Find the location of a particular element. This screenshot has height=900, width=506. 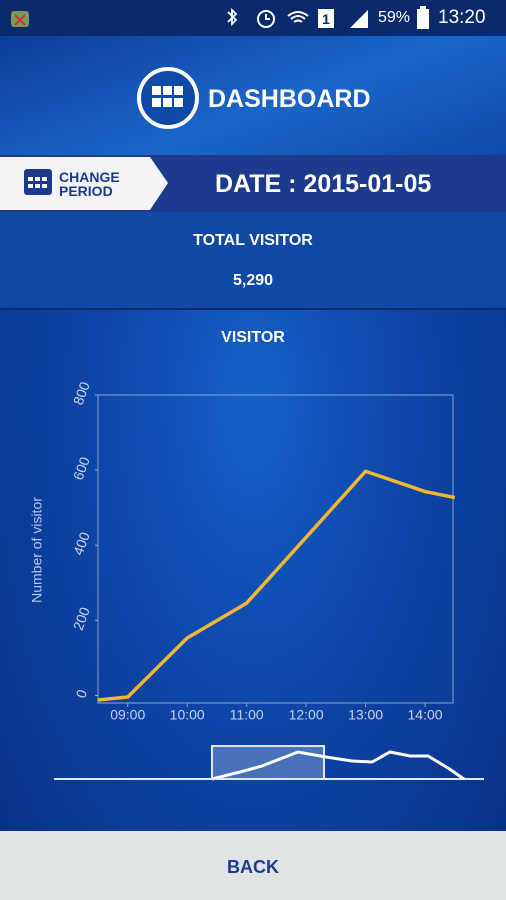

navigator-line is located at coordinates (338, 765).